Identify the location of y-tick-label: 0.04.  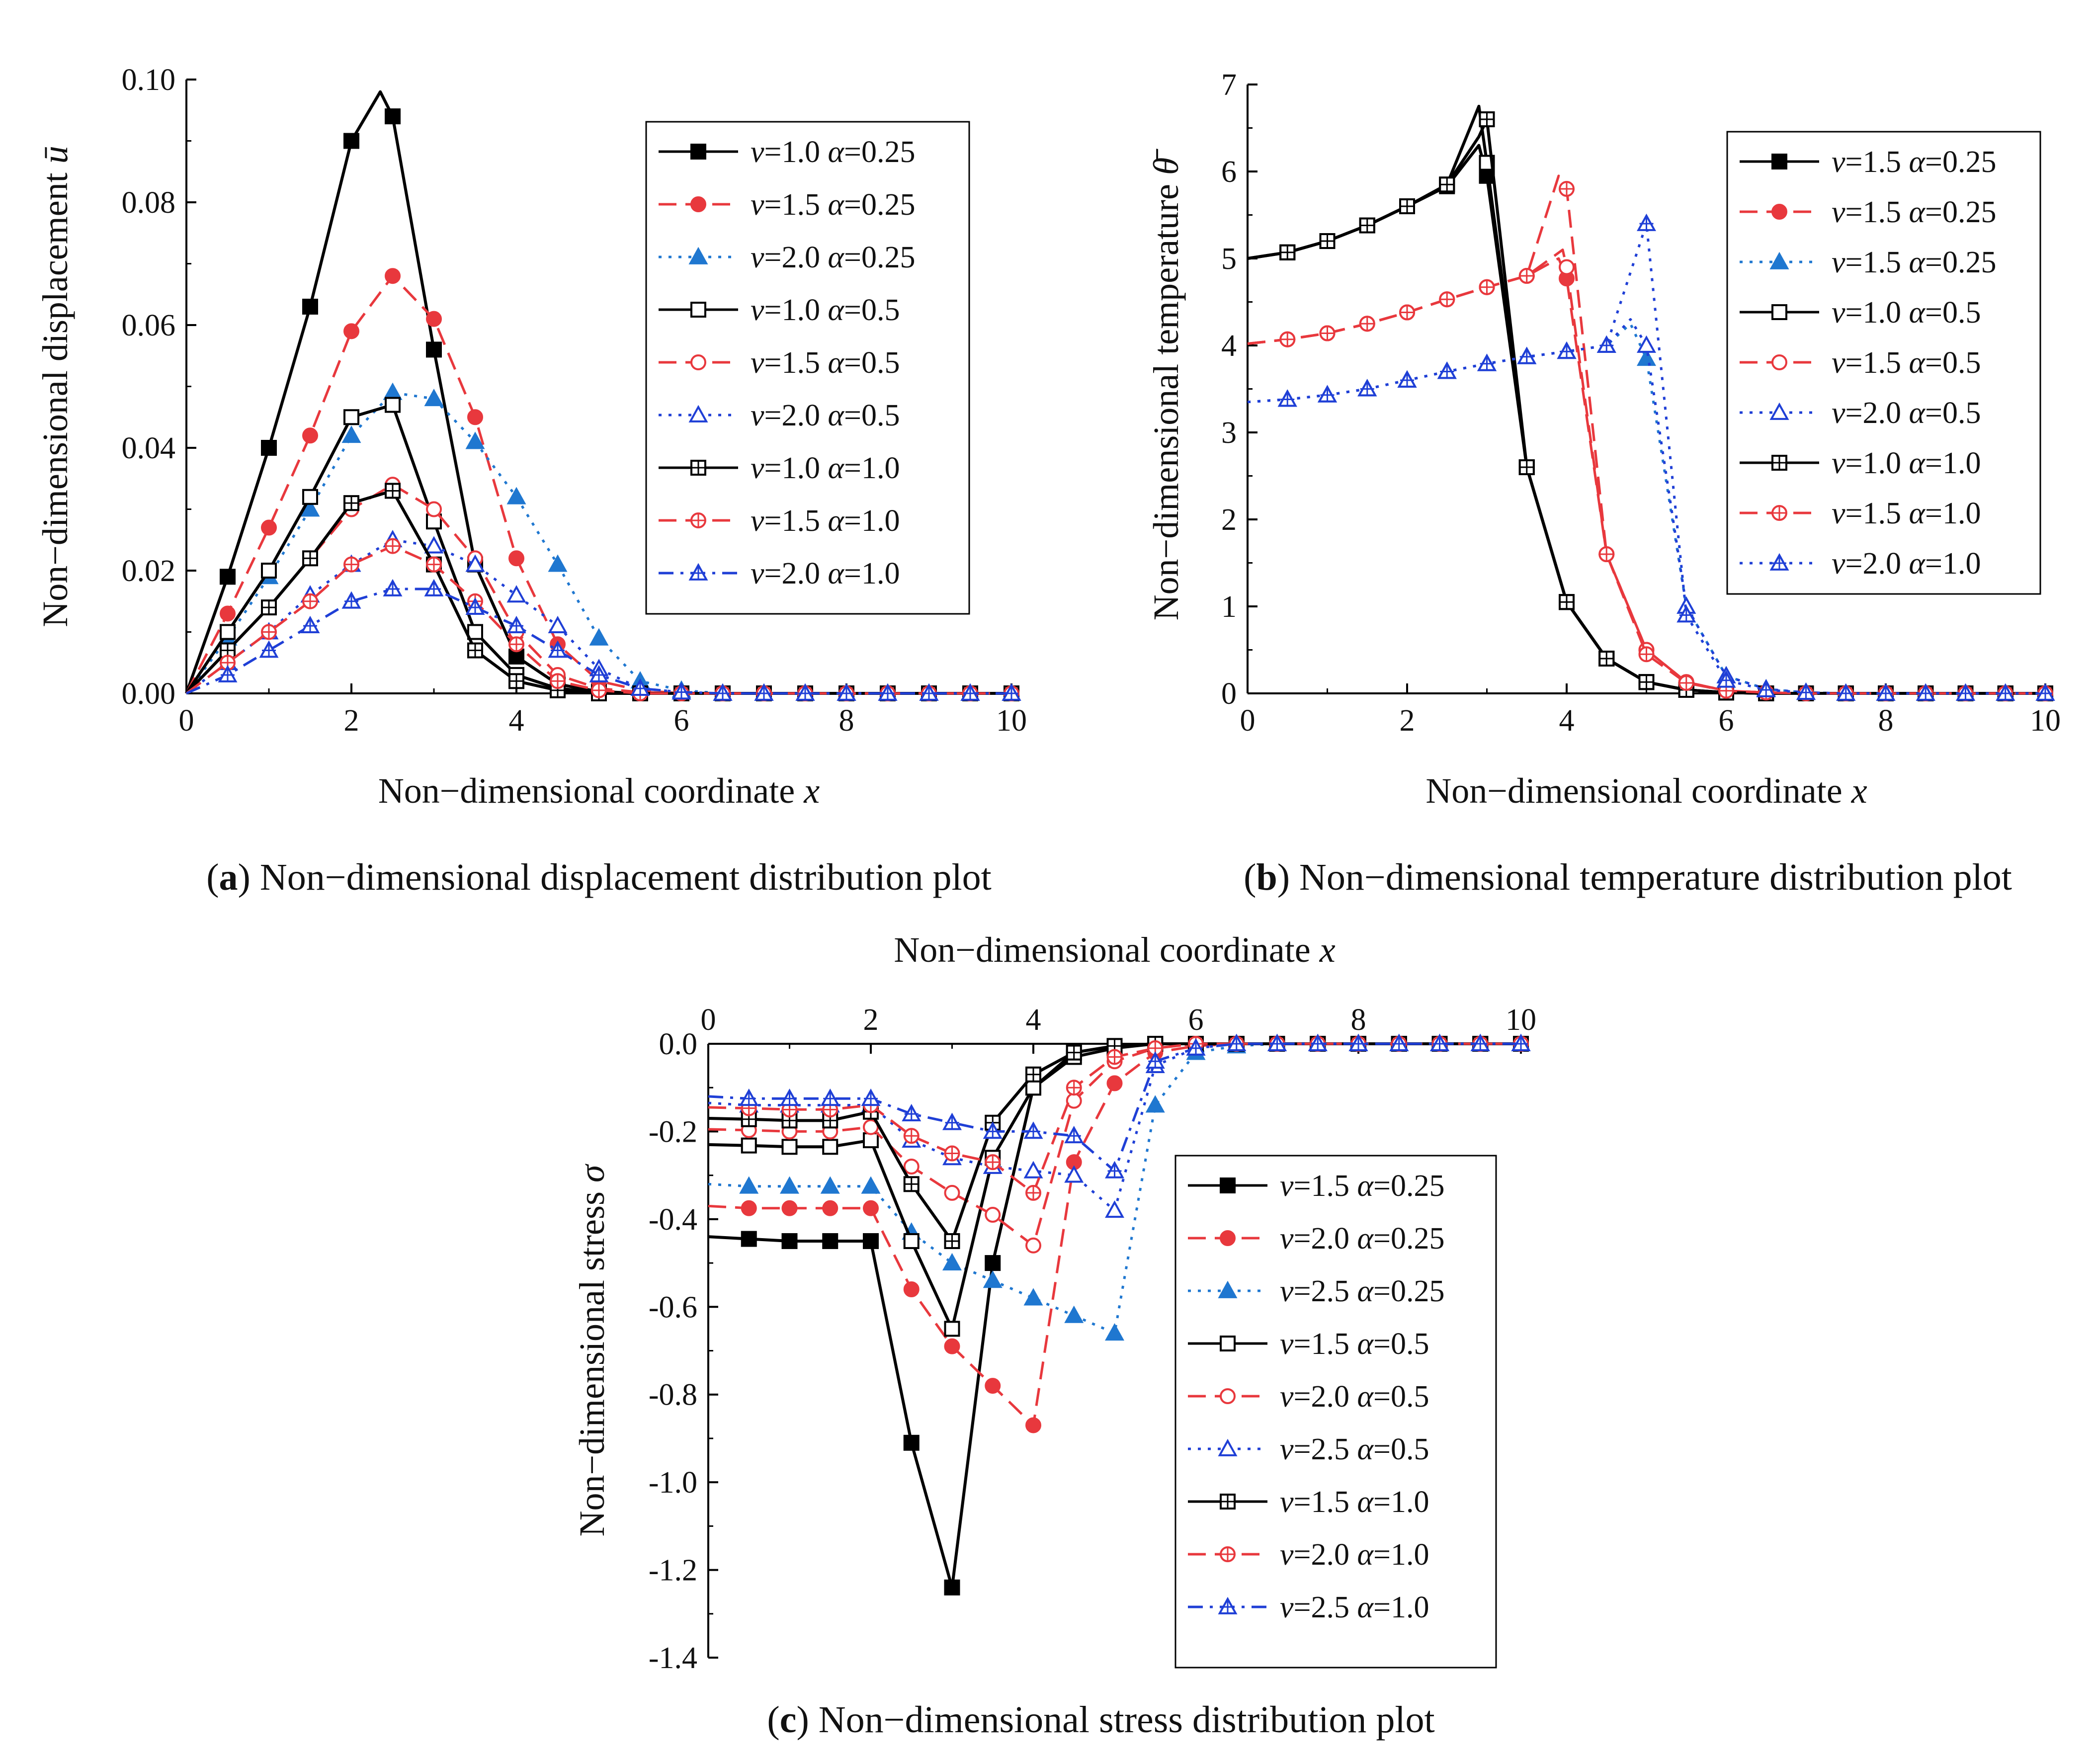
(149, 448).